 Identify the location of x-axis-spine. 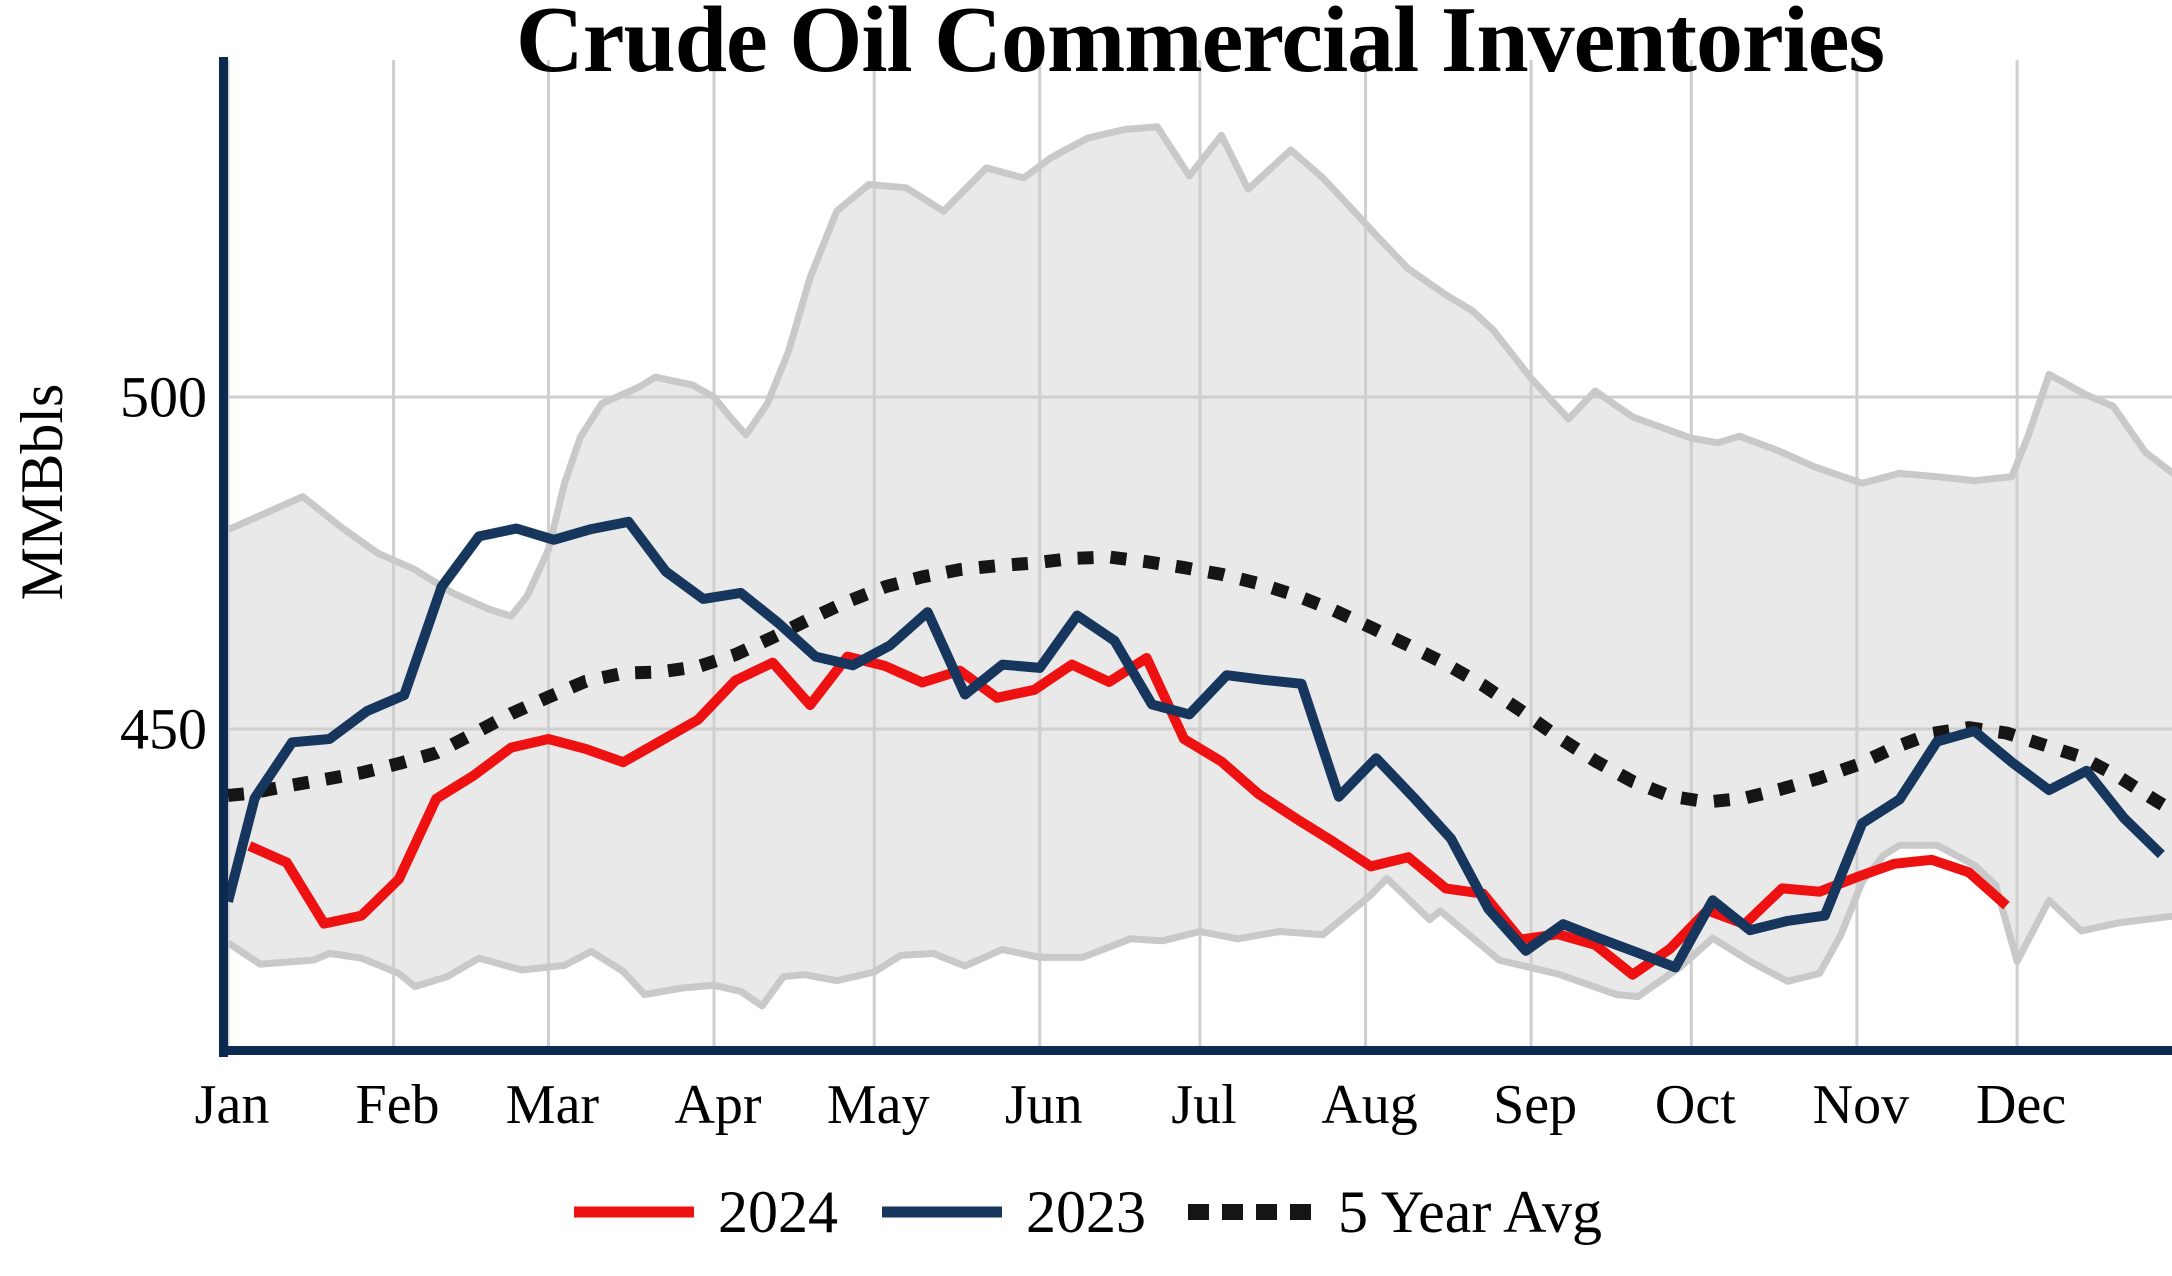
(1195, 1050).